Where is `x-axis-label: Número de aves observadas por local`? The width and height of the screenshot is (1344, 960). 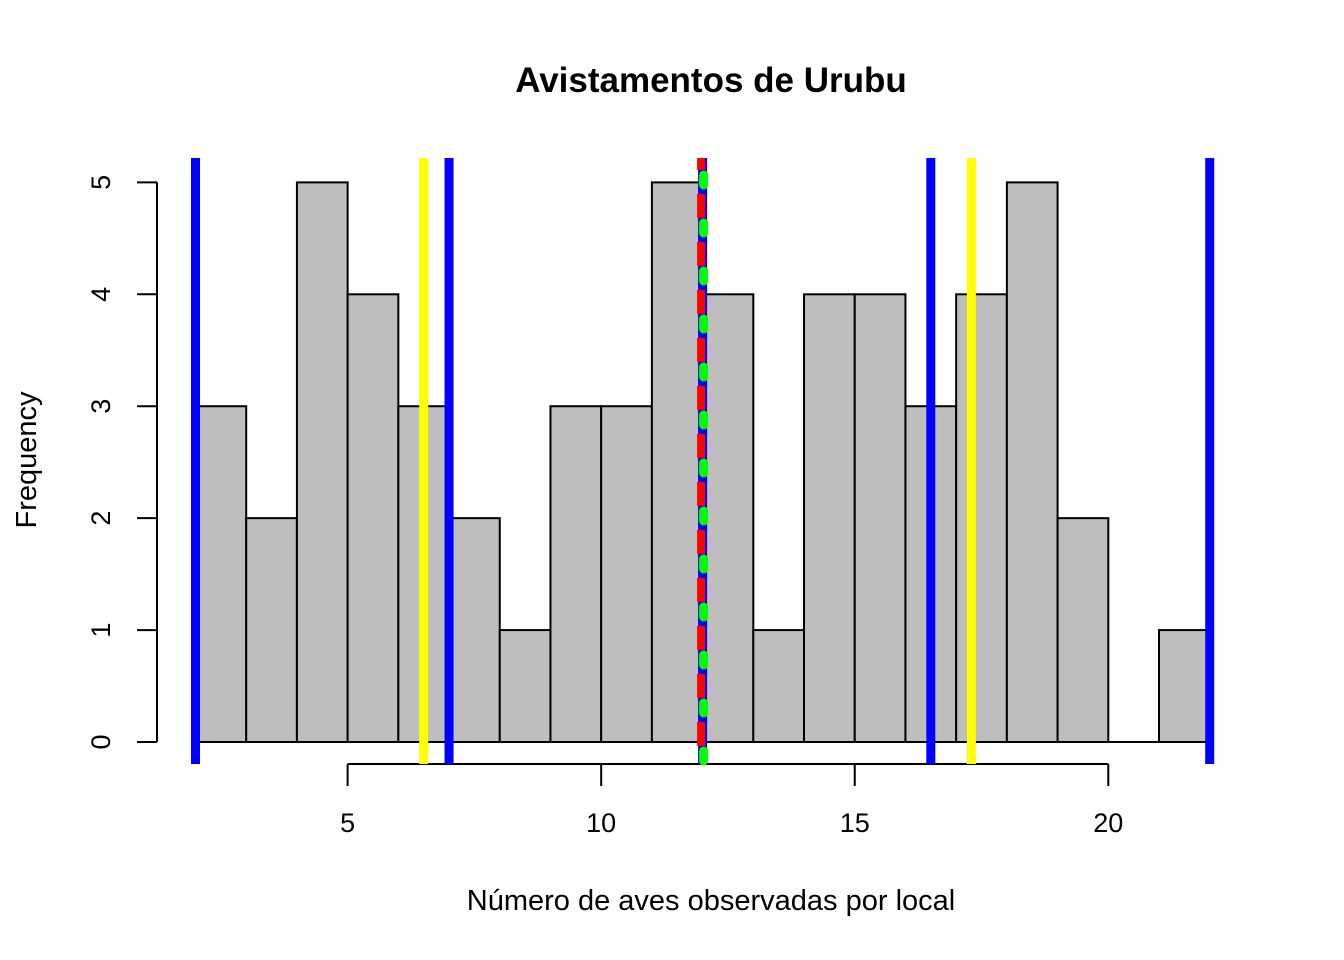
x-axis-label: Número de aves observadas por local is located at coordinates (711, 901).